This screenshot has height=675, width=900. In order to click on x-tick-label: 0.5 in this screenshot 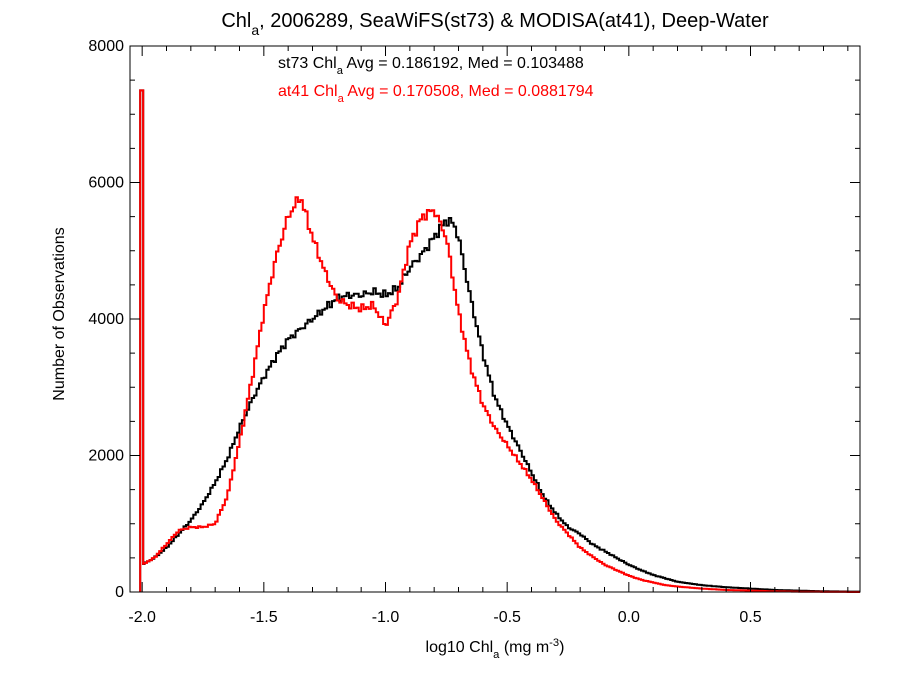, I will do `click(750, 617)`.